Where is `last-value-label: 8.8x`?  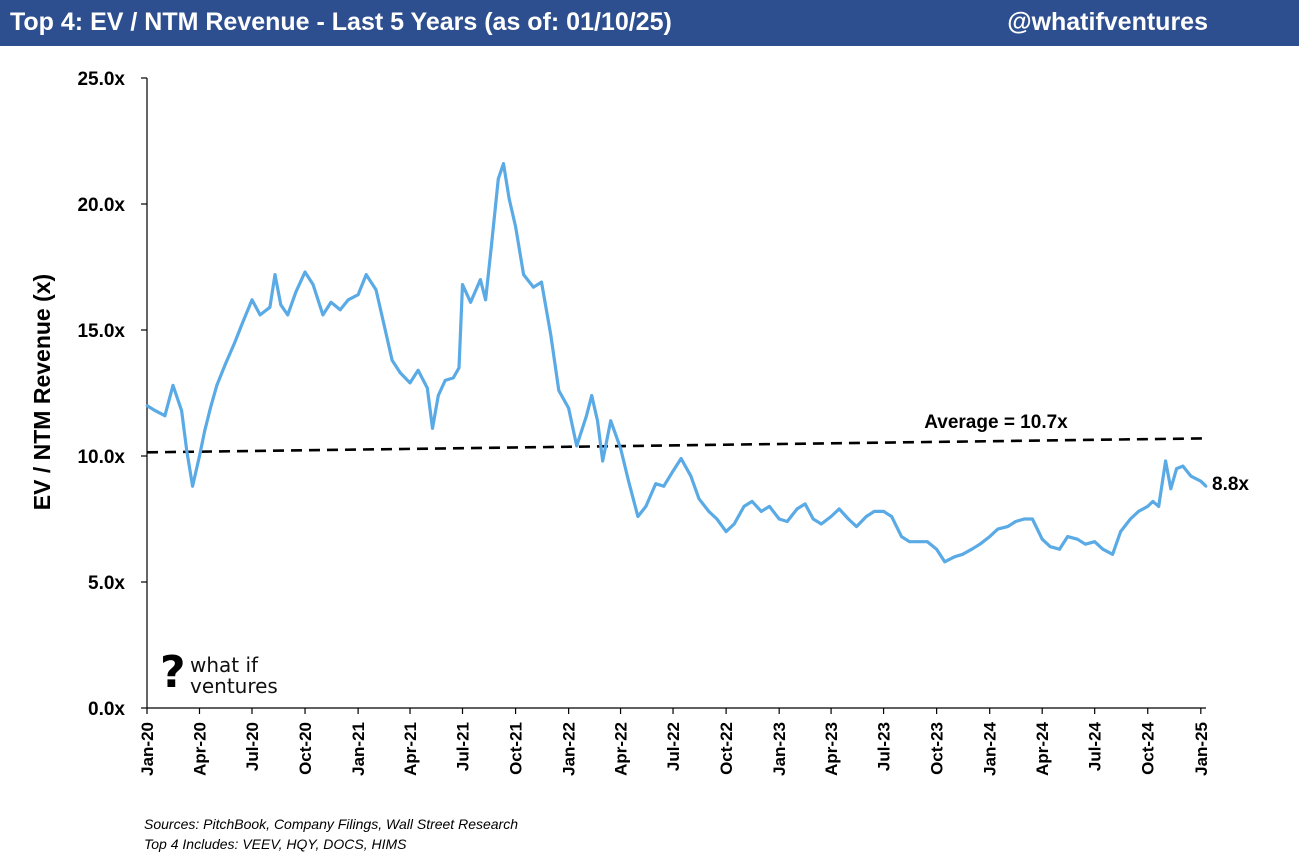
last-value-label: 8.8x is located at coordinates (1230, 484).